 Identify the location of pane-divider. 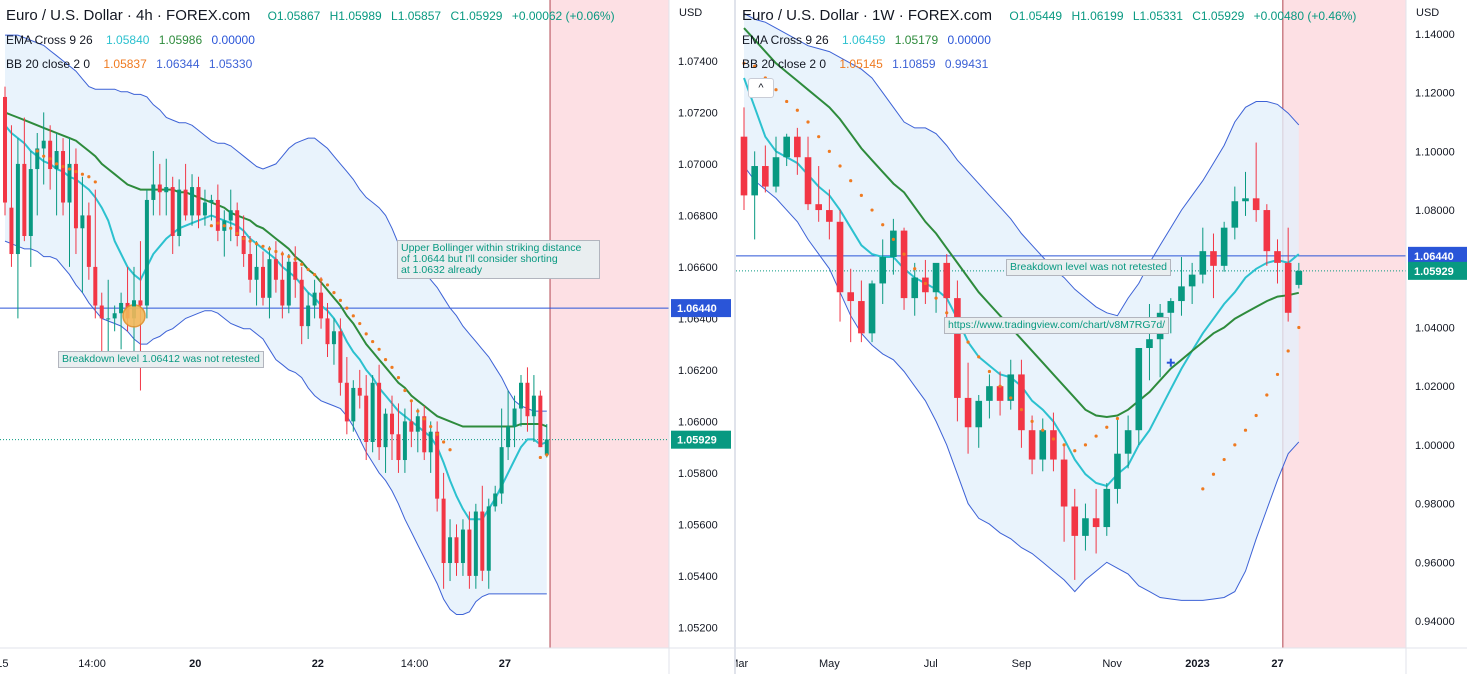
(735, 337).